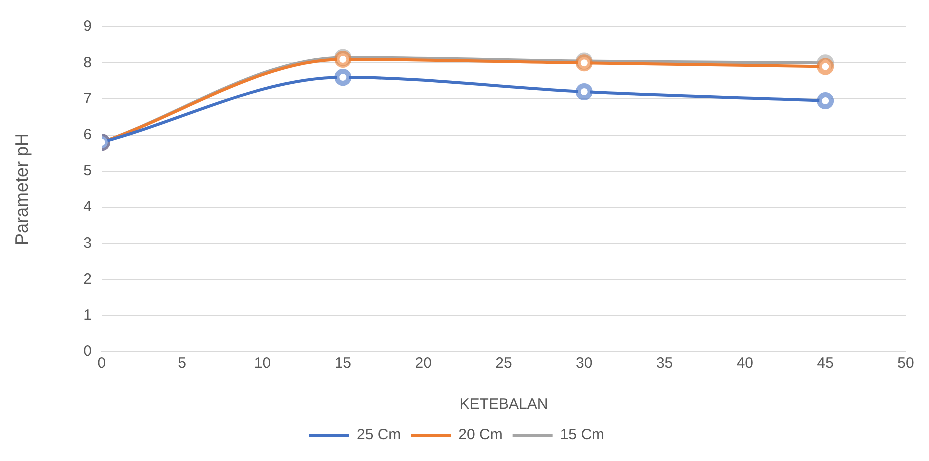  I want to click on x-tick-label: 5, so click(182, 363).